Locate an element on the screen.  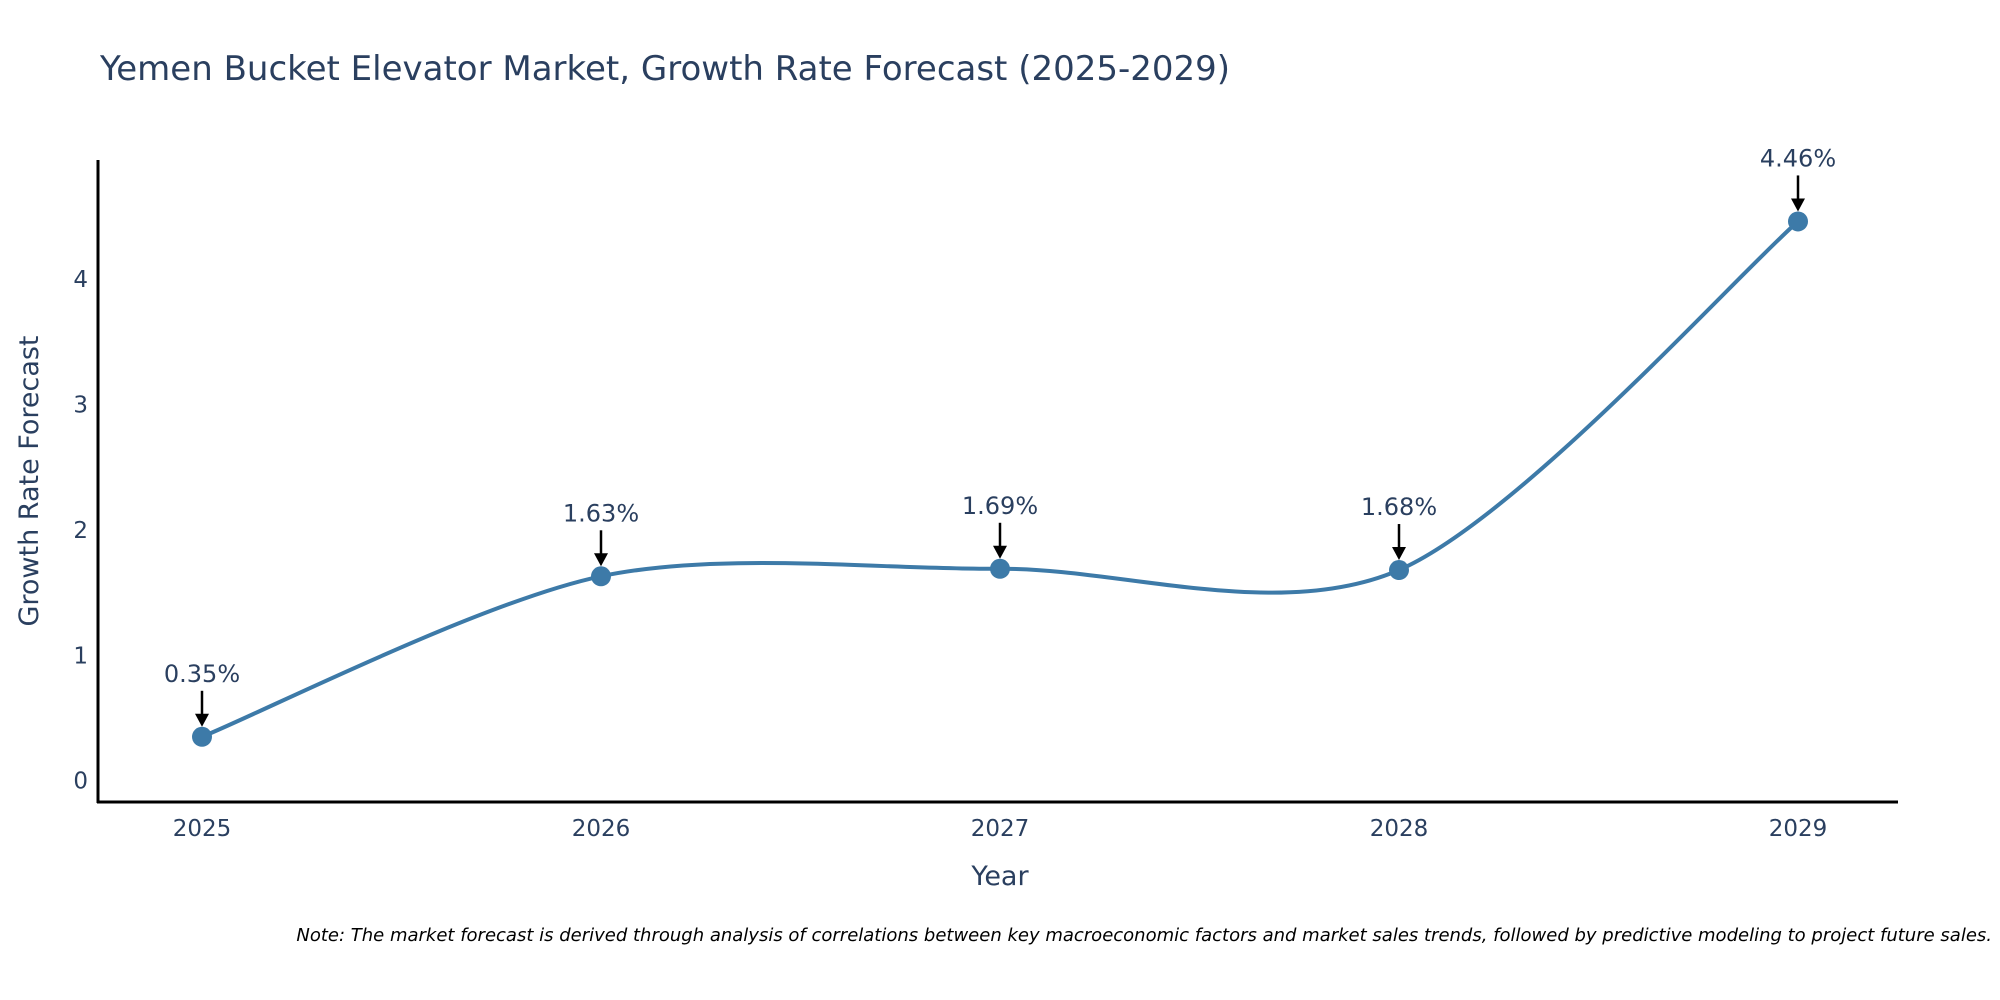
data-annotation: 1.63% is located at coordinates (601, 533).